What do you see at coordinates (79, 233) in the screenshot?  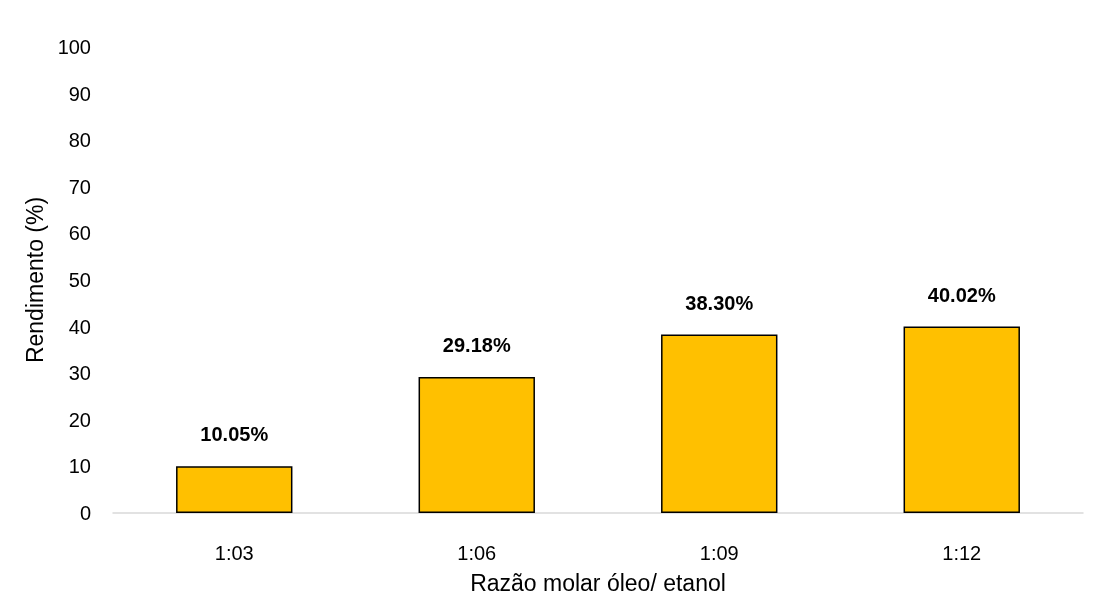 I see `y-tick-label: 60` at bounding box center [79, 233].